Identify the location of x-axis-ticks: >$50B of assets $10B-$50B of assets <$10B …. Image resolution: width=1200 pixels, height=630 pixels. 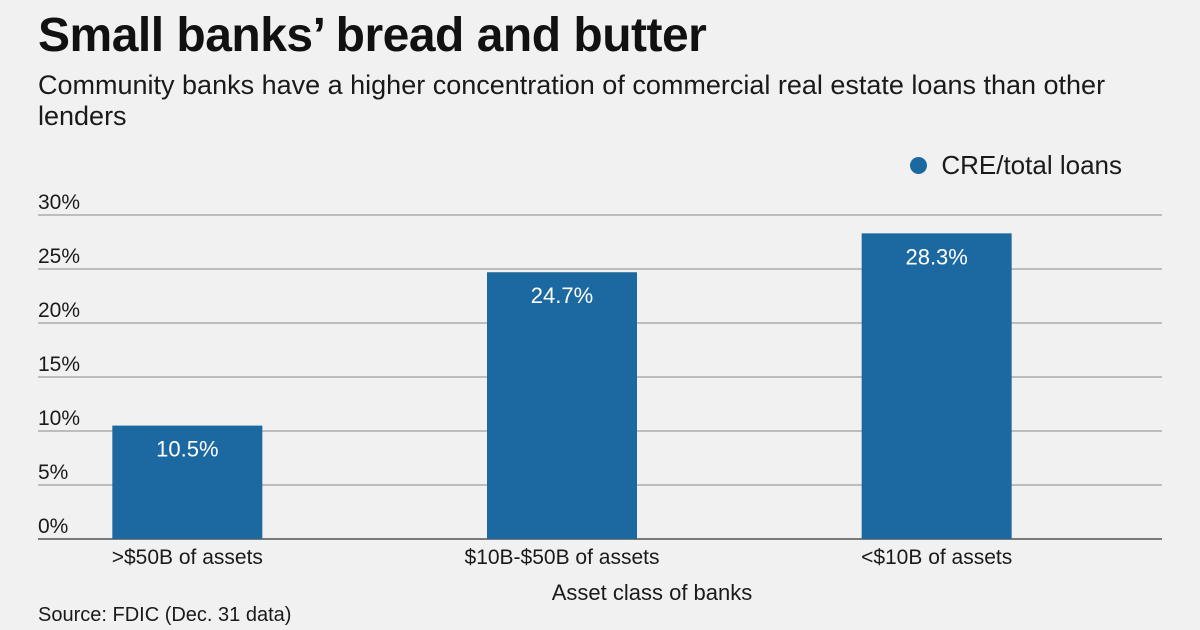
(562, 557).